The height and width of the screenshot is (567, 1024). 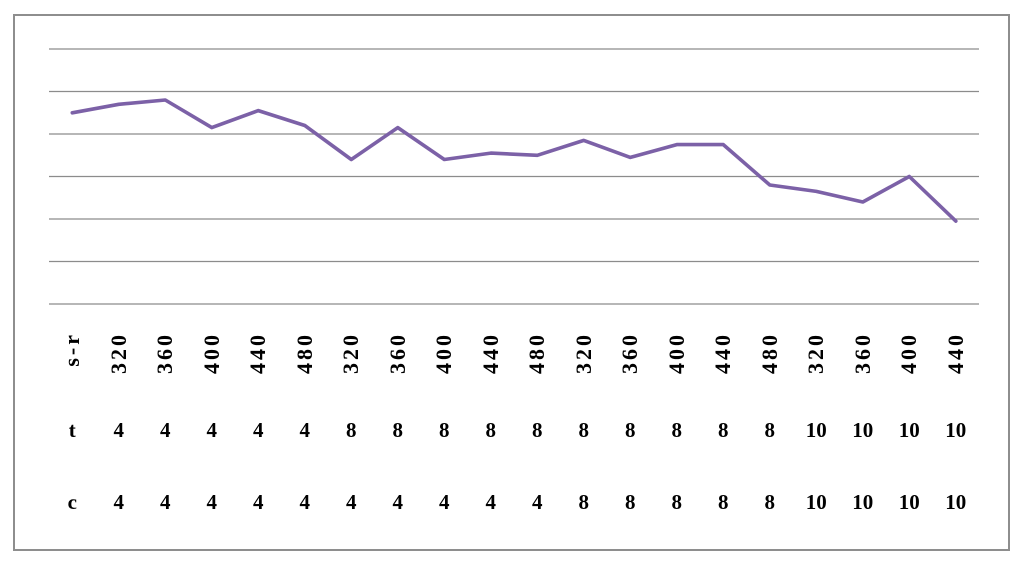 What do you see at coordinates (72, 349) in the screenshot?
I see `axis-label-text: s-r` at bounding box center [72, 349].